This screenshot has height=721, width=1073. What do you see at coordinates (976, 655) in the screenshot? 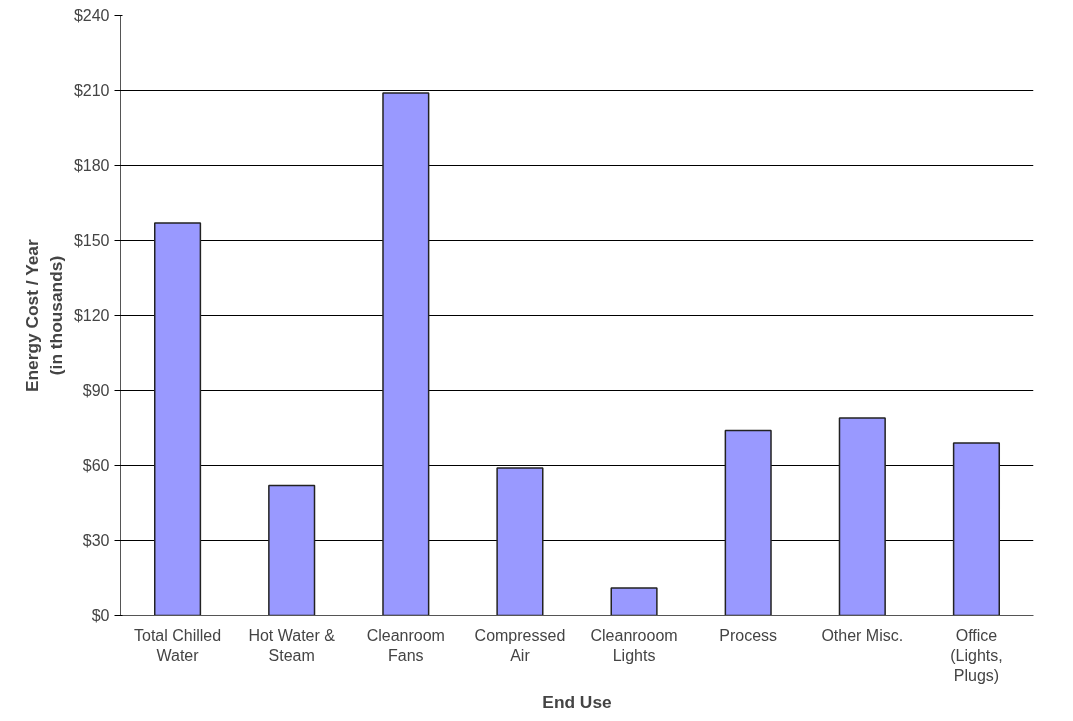
I see `x-tick-label: Office (Lights, Plugs)` at bounding box center [976, 655].